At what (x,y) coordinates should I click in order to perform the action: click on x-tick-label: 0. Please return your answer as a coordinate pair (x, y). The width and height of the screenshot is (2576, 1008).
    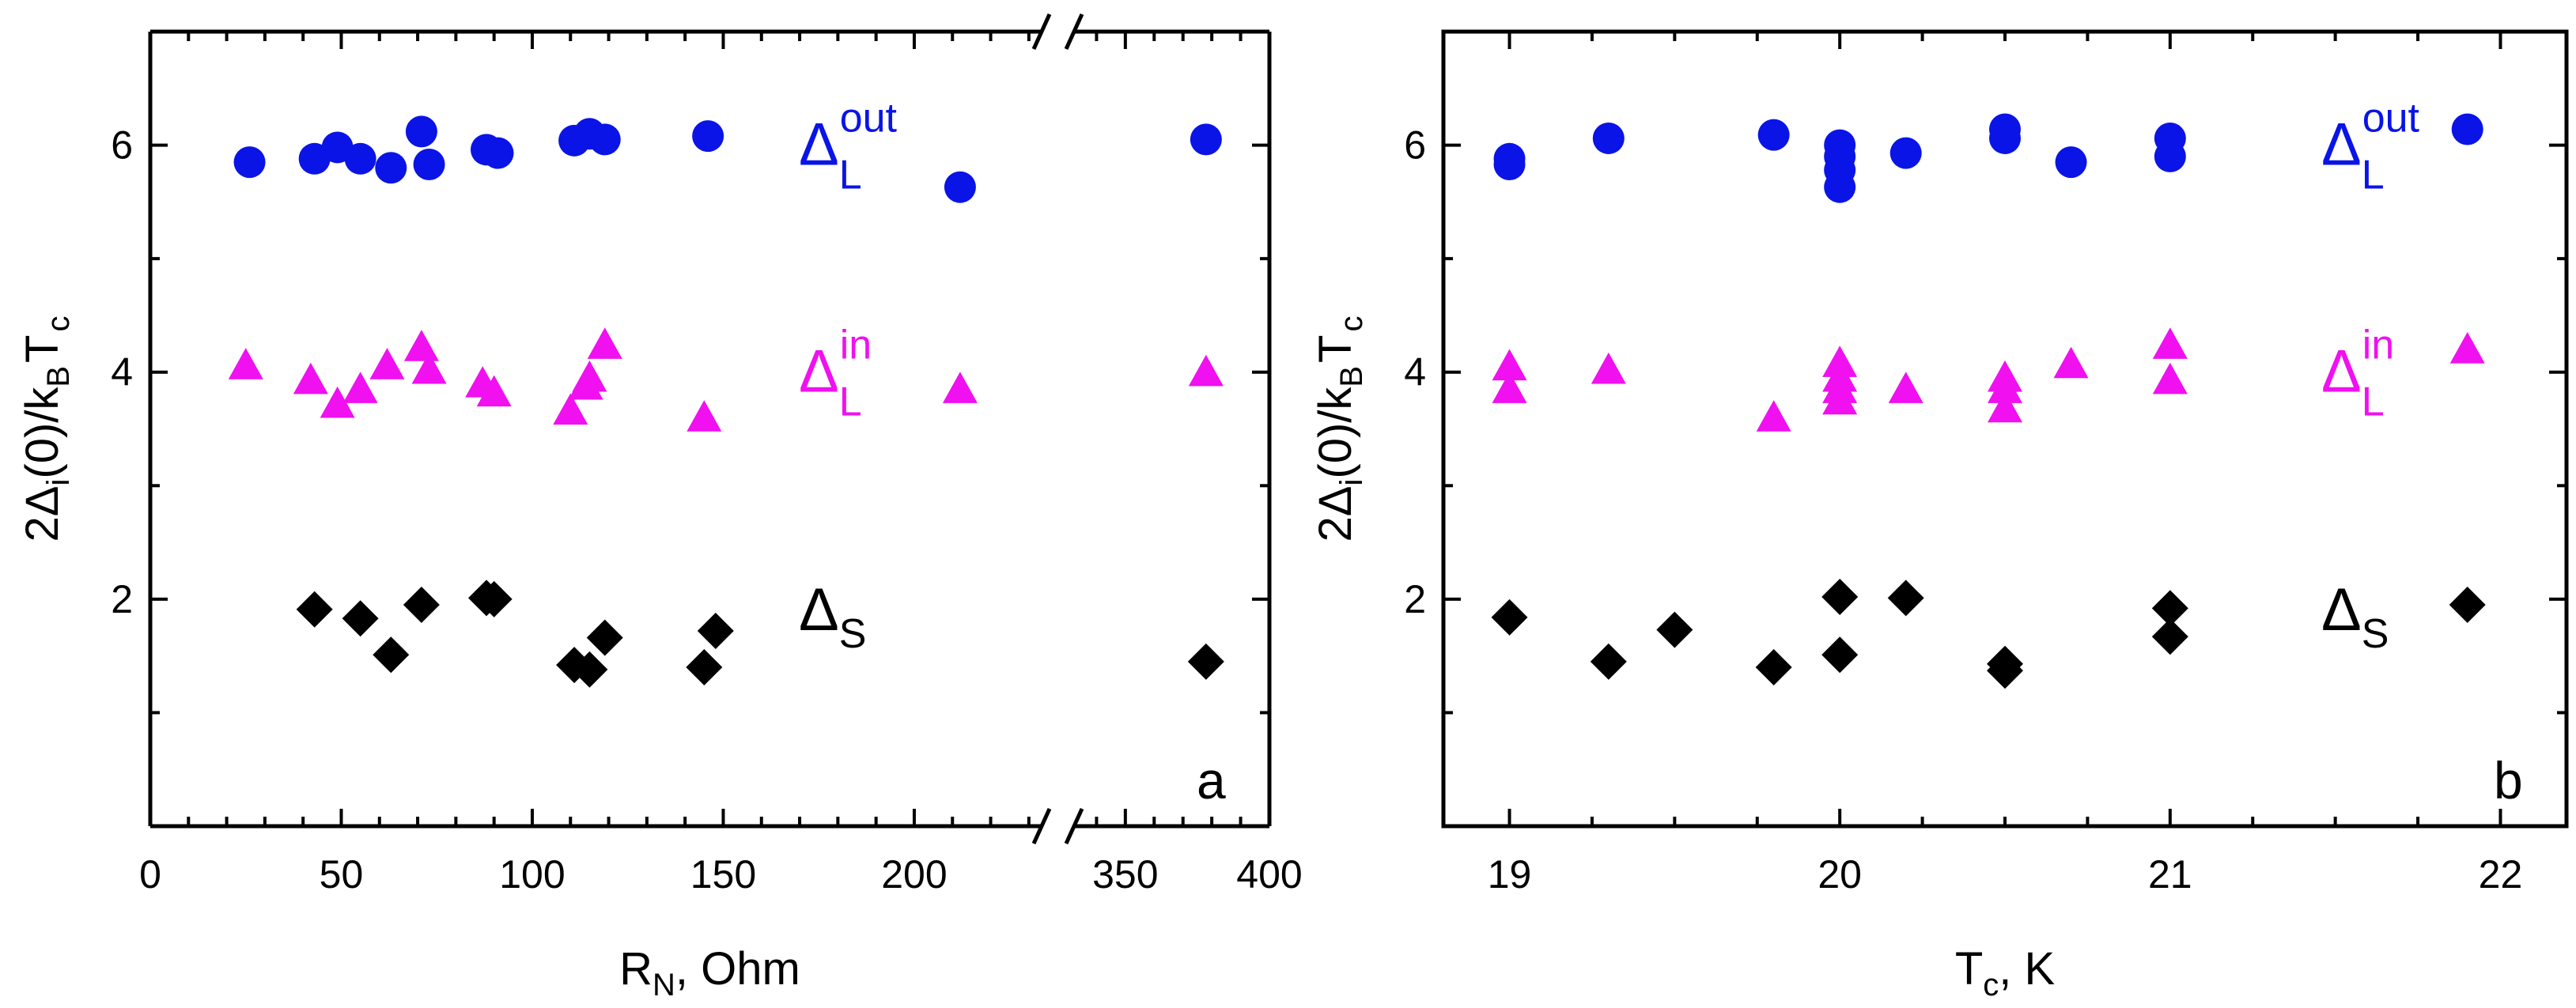
    Looking at the image, I should click on (150, 874).